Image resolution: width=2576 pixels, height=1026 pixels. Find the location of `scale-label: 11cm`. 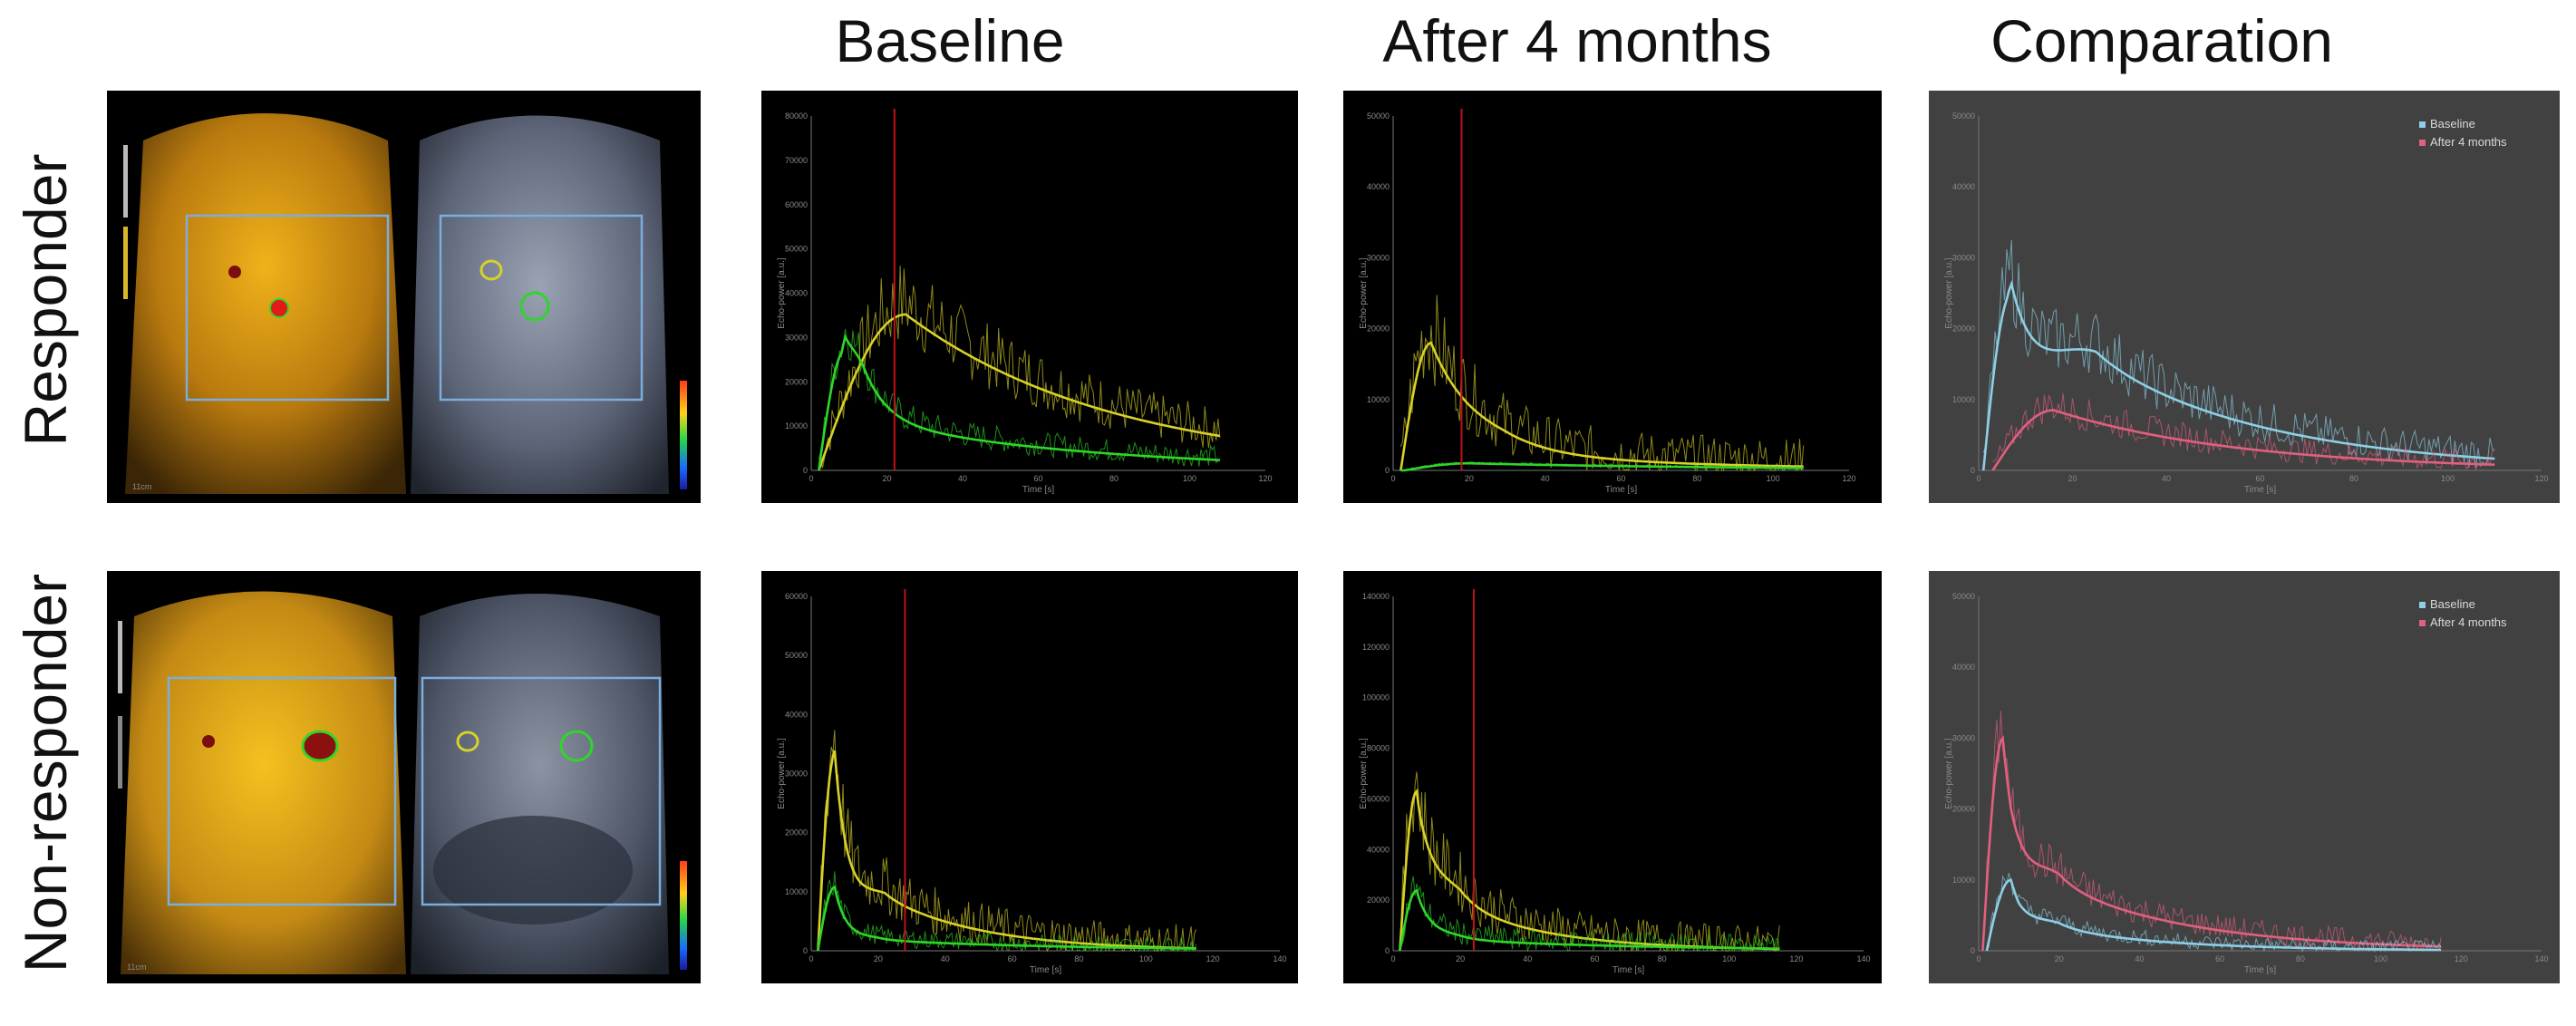

scale-label: 11cm is located at coordinates (136, 967).